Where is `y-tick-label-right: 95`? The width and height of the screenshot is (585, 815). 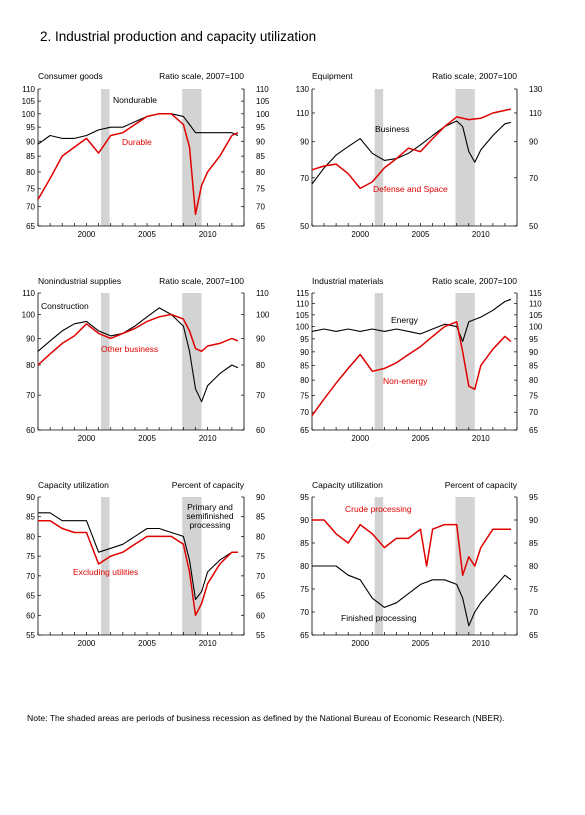 y-tick-label-right: 95 is located at coordinates (533, 497).